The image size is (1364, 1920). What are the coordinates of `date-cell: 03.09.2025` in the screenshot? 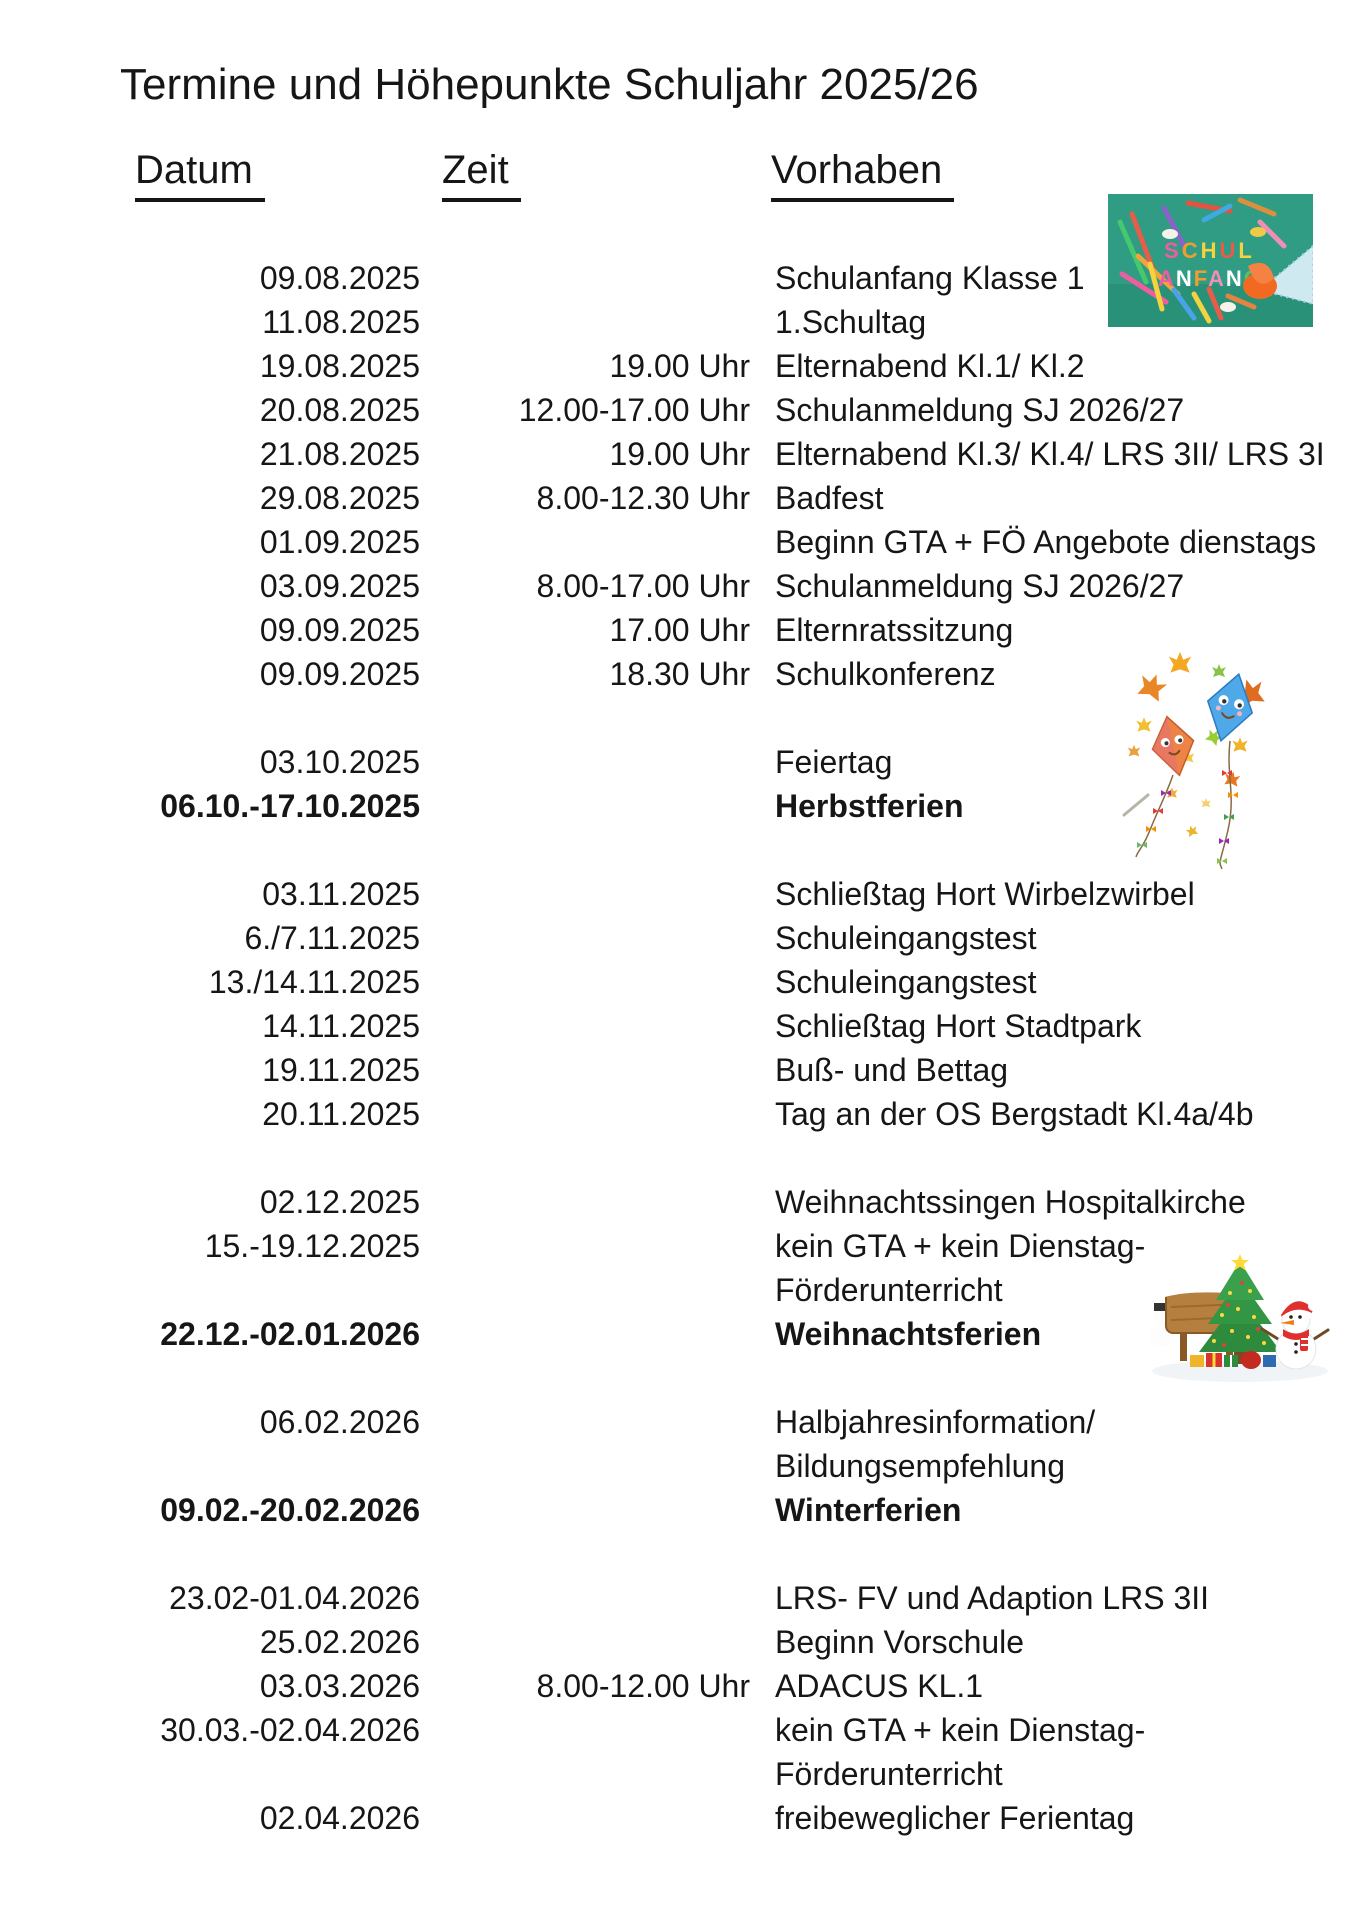 It's located at (339, 586).